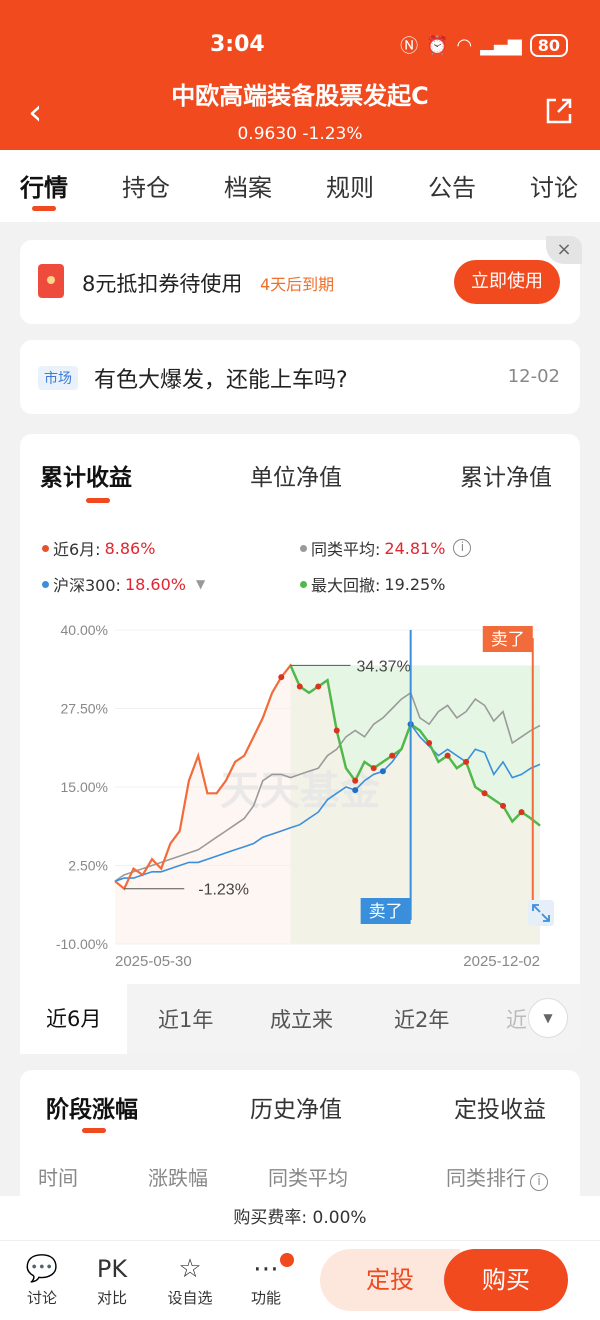 The height and width of the screenshot is (1320, 600). What do you see at coordinates (51, 281) in the screenshot?
I see `red-packet-icon` at bounding box center [51, 281].